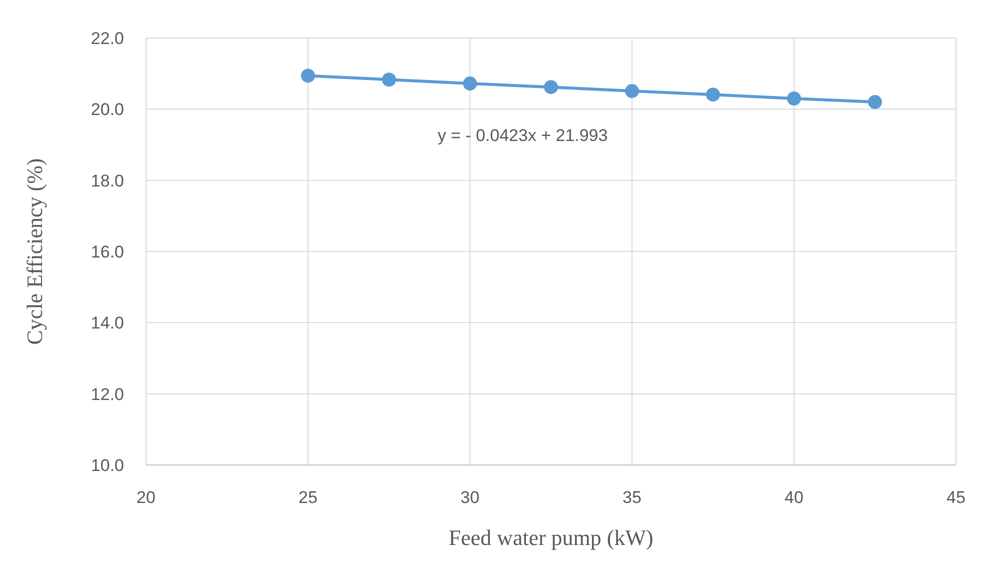 Image resolution: width=988 pixels, height=575 pixels. I want to click on y-tick-label: 14.0, so click(107, 323).